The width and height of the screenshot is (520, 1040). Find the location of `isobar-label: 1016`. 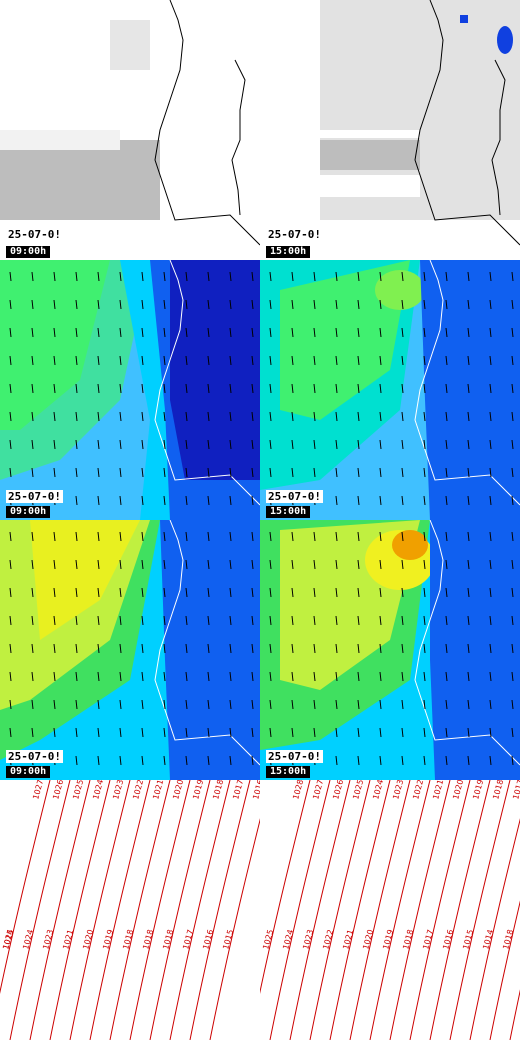

isobar-label: 1016 is located at coordinates (255, 790).